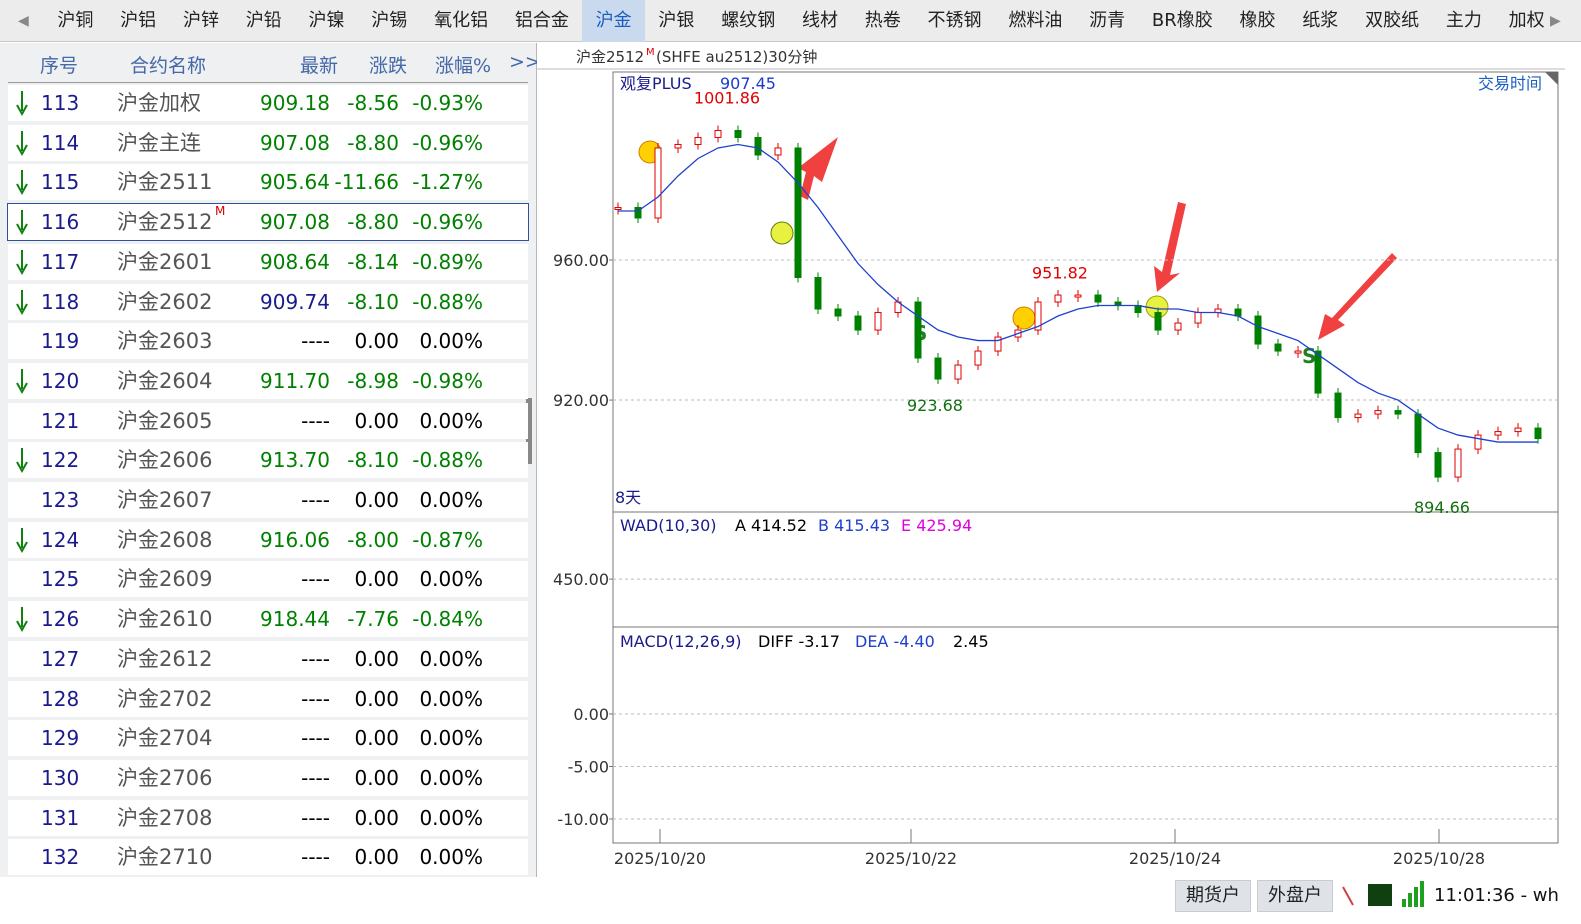 The height and width of the screenshot is (924, 1581). I want to click on change: -7.76, so click(373, 619).